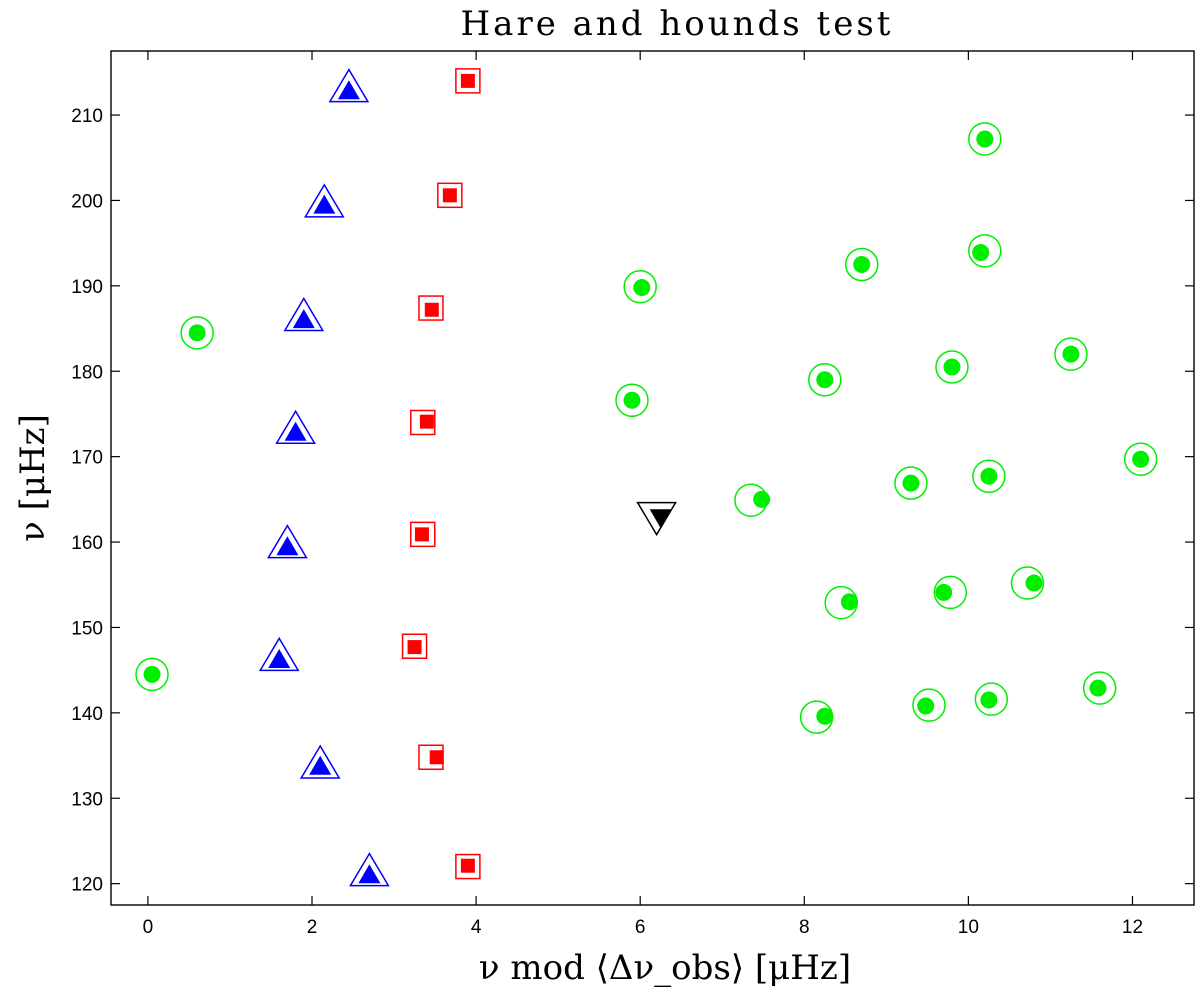  What do you see at coordinates (677, 24) in the screenshot?
I see `chart-title: Hare and hounds test` at bounding box center [677, 24].